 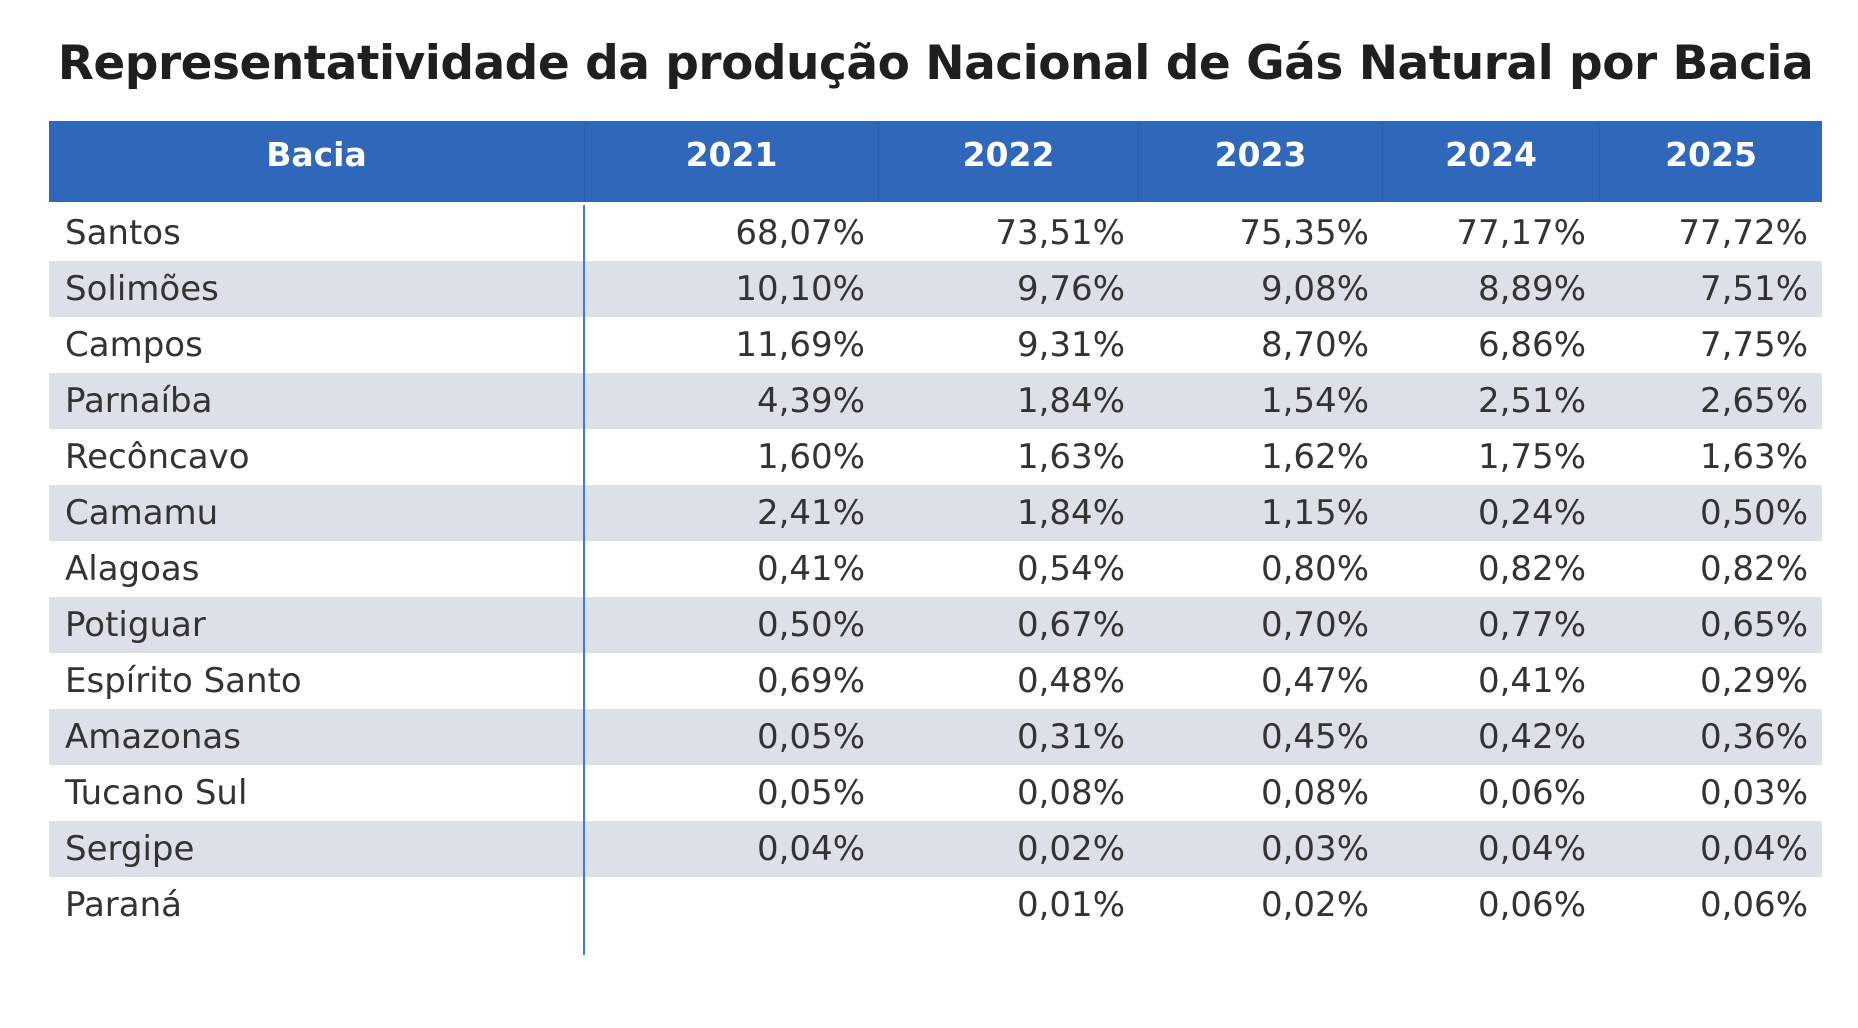 What do you see at coordinates (1753, 793) in the screenshot?
I see `value-cell-2025: 0,03%` at bounding box center [1753, 793].